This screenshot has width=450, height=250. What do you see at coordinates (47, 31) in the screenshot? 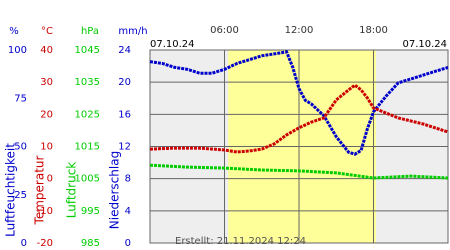
I see `axis-unit: °C` at bounding box center [47, 31].